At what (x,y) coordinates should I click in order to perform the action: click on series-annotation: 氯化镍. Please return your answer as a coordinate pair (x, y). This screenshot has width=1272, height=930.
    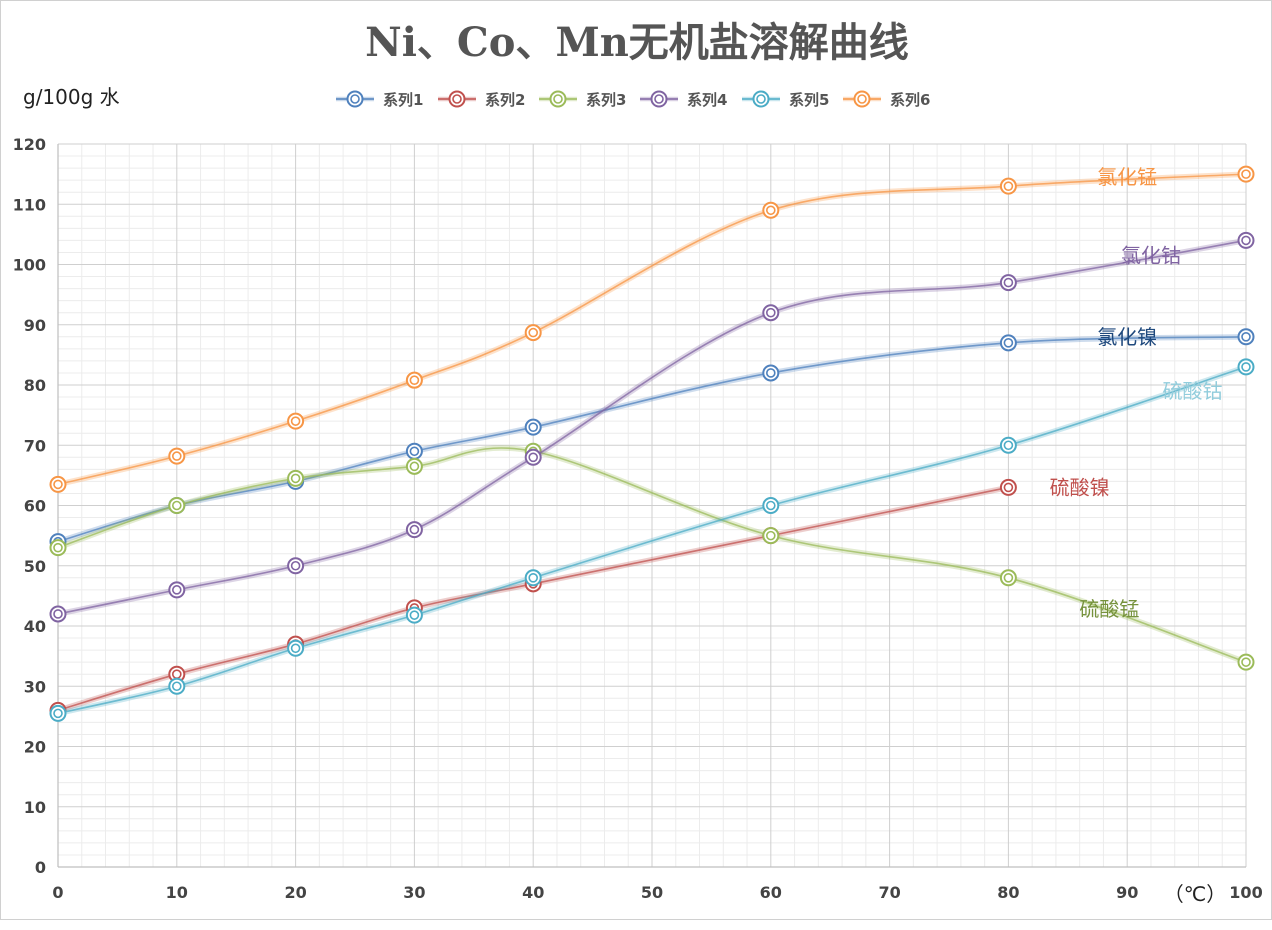
    Looking at the image, I should click on (1127, 337).